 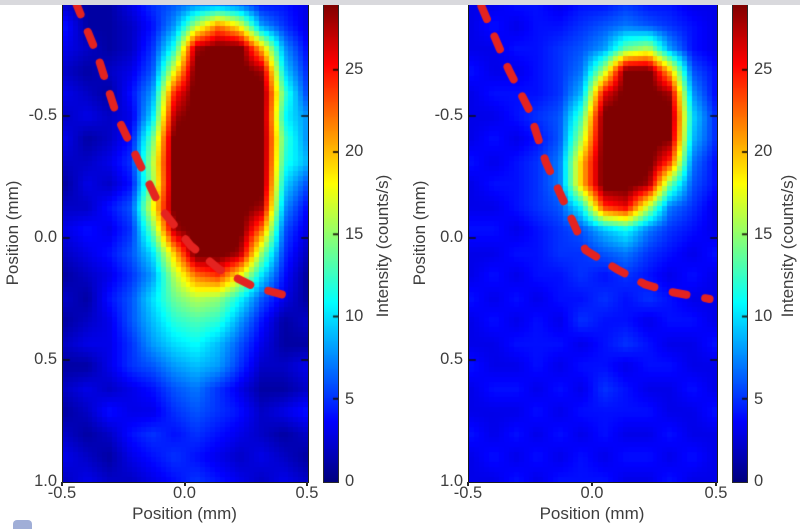 What do you see at coordinates (592, 513) in the screenshot?
I see `x-axis-label-right: Position (mm)` at bounding box center [592, 513].